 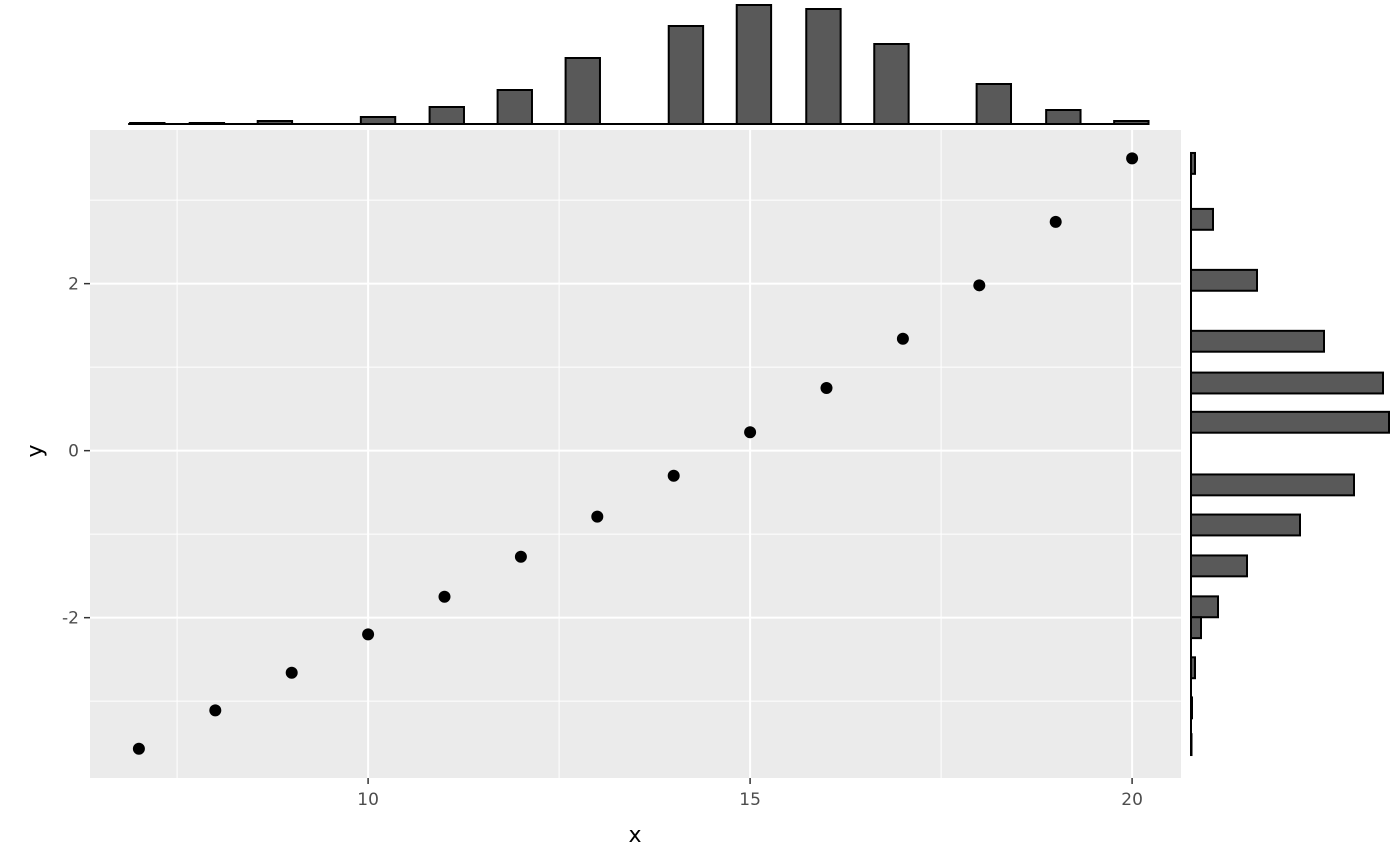 I want to click on x-tick-label: 20, so click(x=1132, y=800).